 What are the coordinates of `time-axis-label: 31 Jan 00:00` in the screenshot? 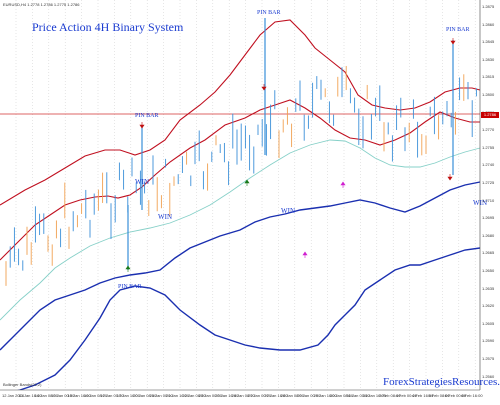 It's located at (358, 395).